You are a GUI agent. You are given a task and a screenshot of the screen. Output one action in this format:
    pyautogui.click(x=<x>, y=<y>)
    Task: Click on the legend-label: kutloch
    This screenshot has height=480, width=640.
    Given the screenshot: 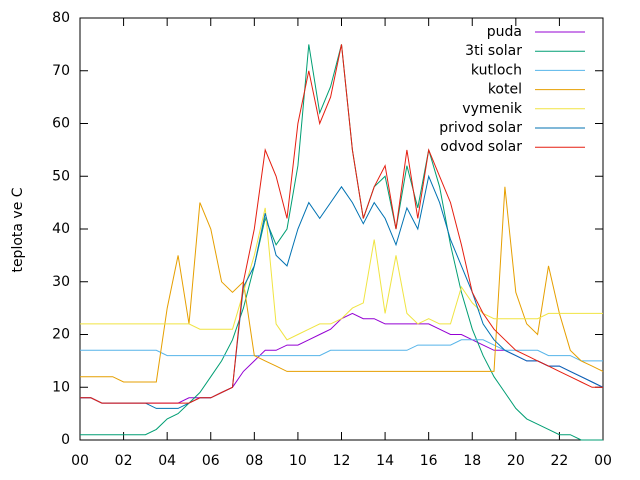 What is the action you would take?
    pyautogui.click(x=496, y=70)
    